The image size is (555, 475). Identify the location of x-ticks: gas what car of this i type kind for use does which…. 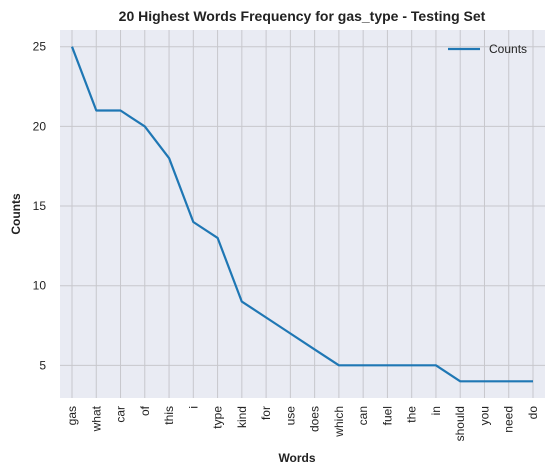
(302, 423).